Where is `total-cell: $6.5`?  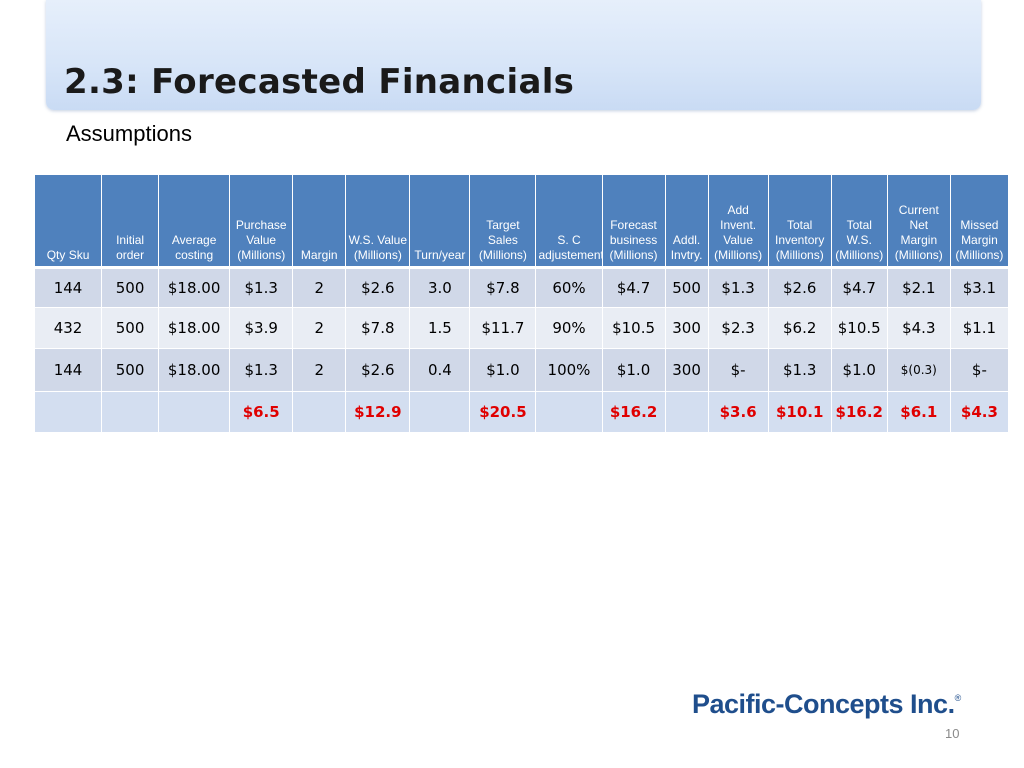 total-cell: $6.5 is located at coordinates (261, 412).